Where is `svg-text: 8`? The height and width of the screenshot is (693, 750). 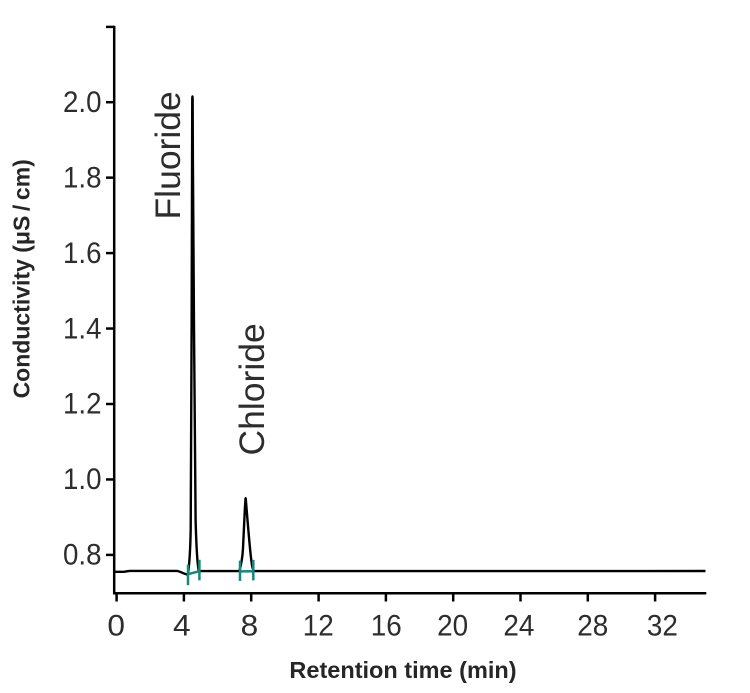
svg-text: 8 is located at coordinates (250, 627).